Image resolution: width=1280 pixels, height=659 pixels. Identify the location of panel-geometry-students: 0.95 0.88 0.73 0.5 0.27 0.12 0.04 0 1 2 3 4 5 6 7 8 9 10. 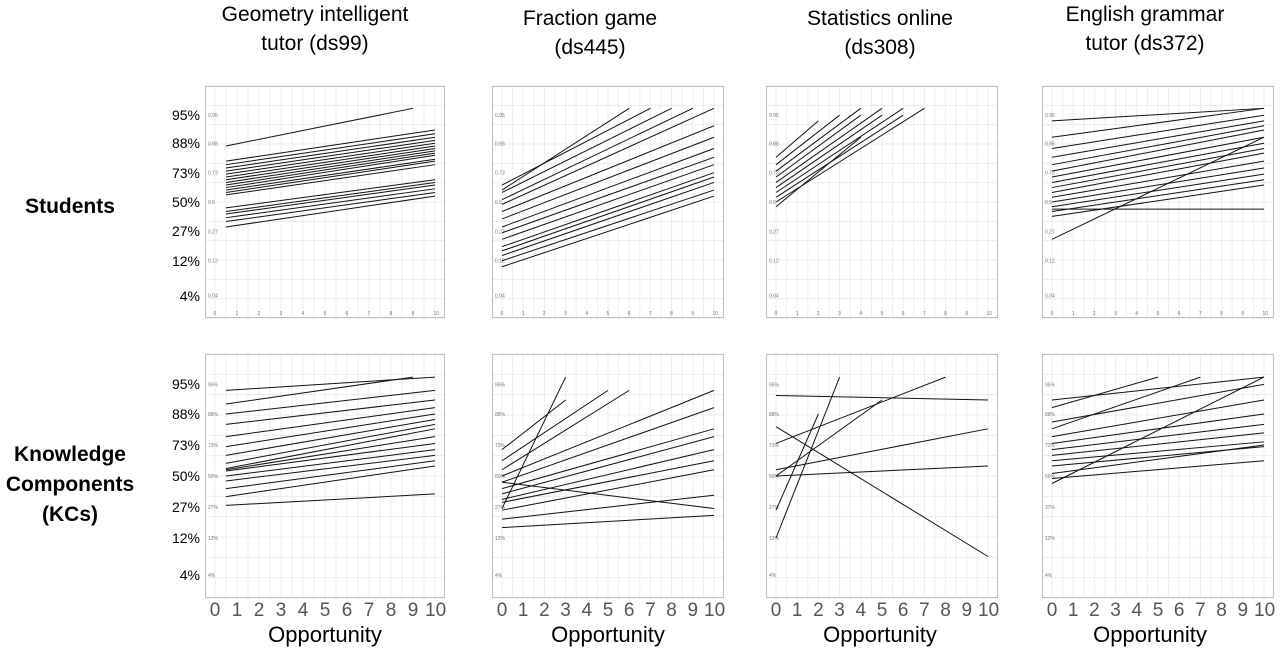
(325, 202).